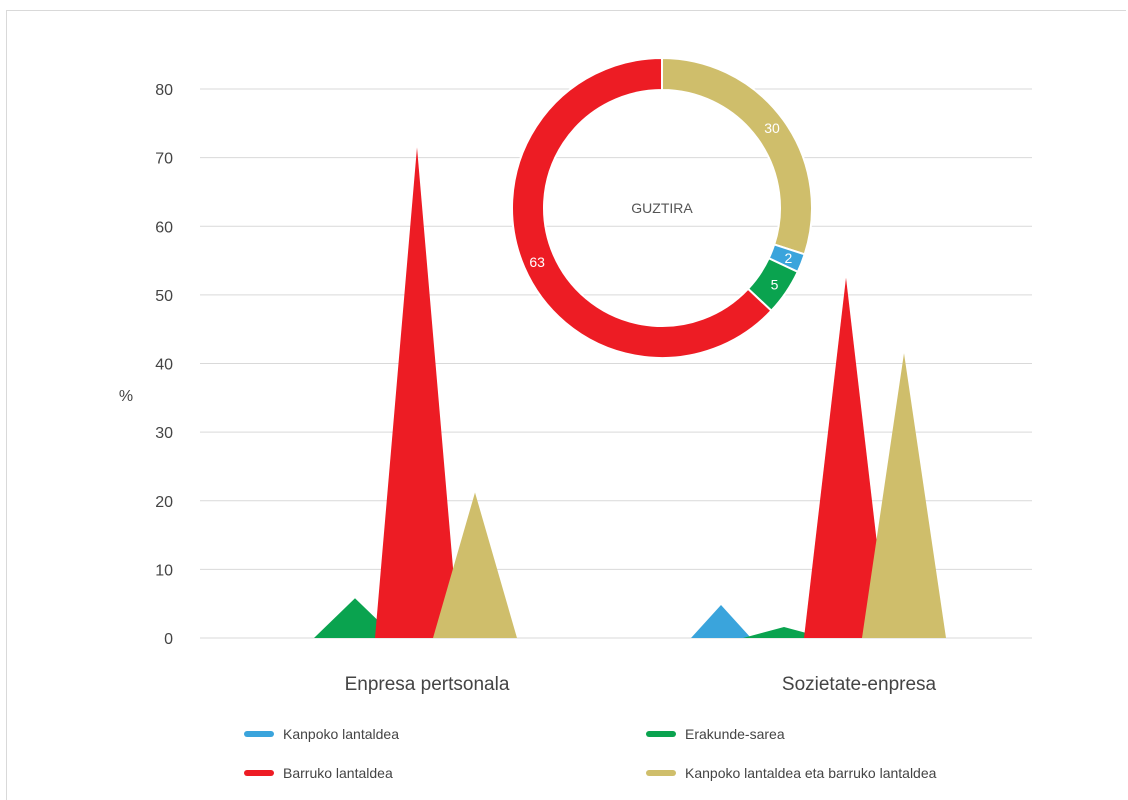 Image resolution: width=1128 pixels, height=800 pixels. I want to click on category-labels: Enpresa pertsonala Sozietate-enpresa, so click(641, 684).